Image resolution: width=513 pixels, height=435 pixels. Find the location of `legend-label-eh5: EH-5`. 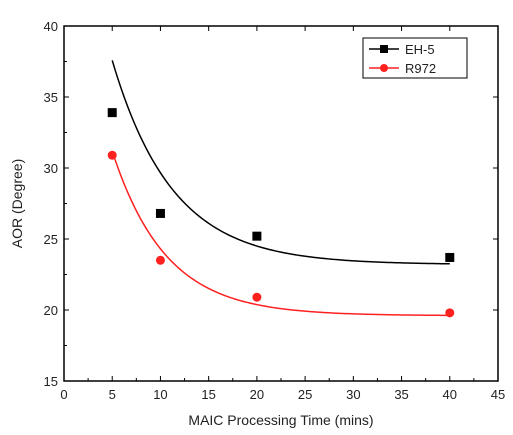

legend-label-eh5: EH-5 is located at coordinates (420, 49).